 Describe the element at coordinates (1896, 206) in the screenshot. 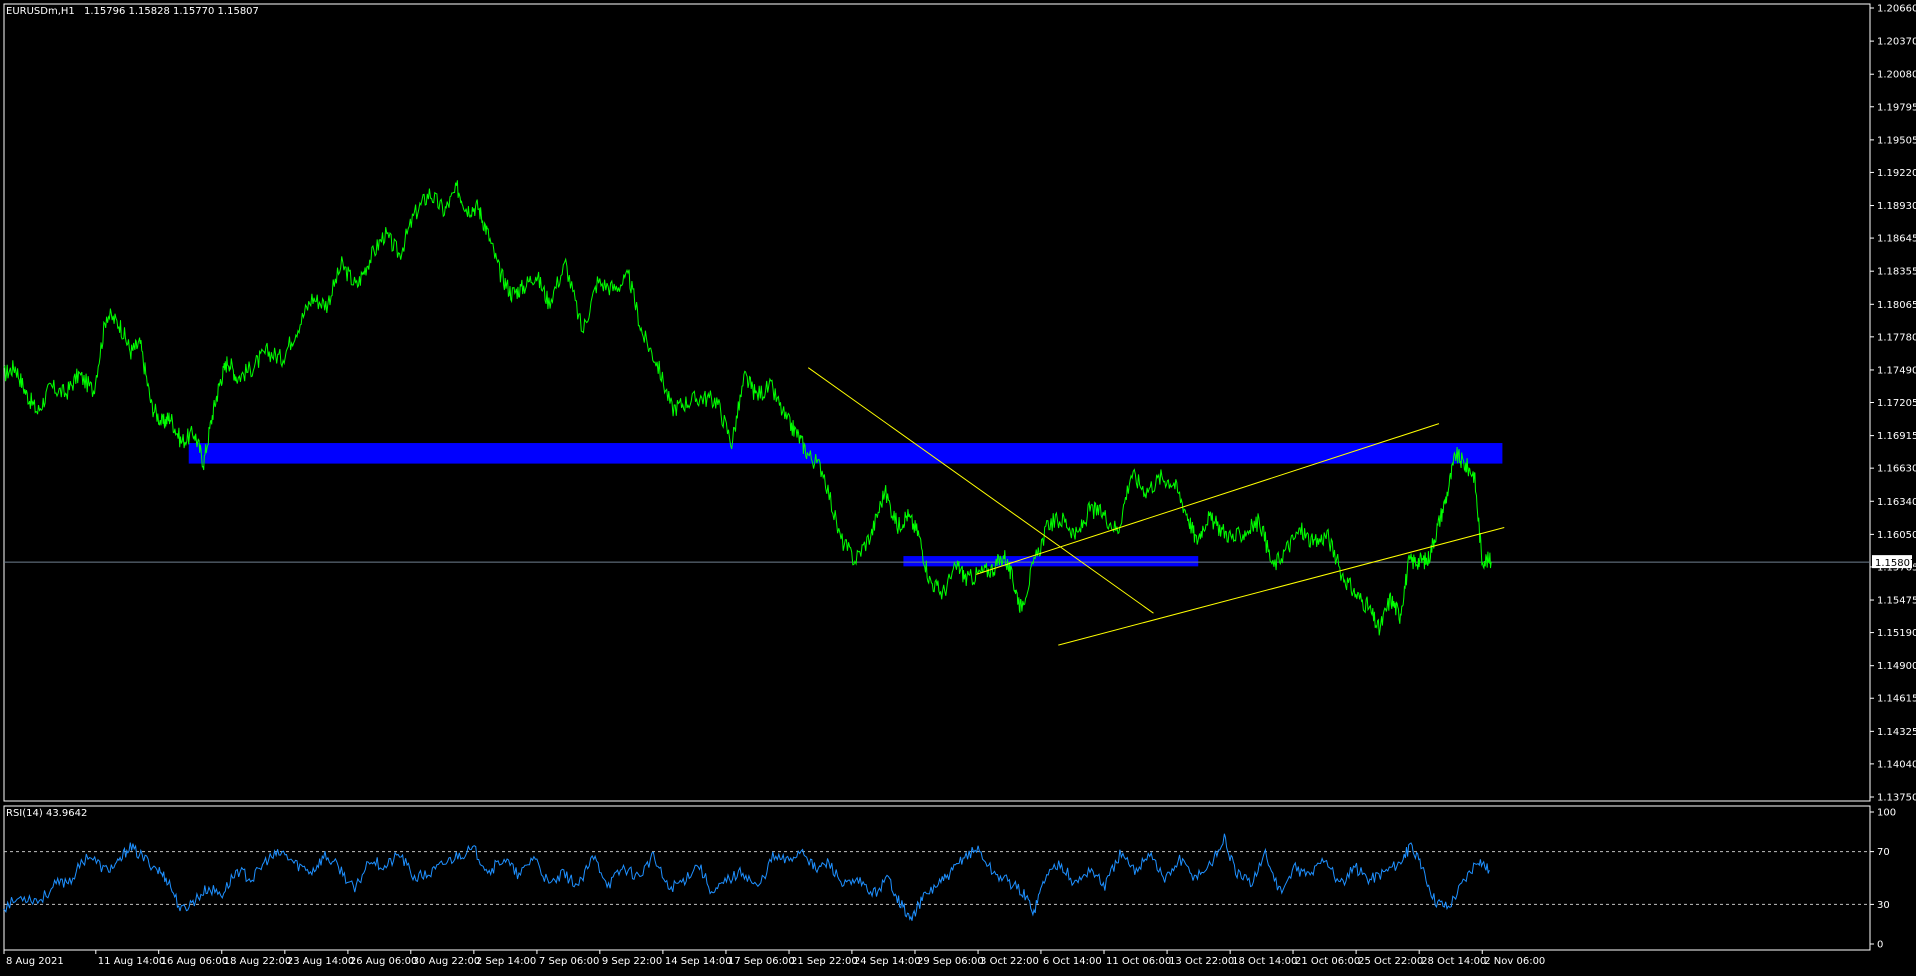

I see `y-axis-tick-label: 1.18930` at that location.